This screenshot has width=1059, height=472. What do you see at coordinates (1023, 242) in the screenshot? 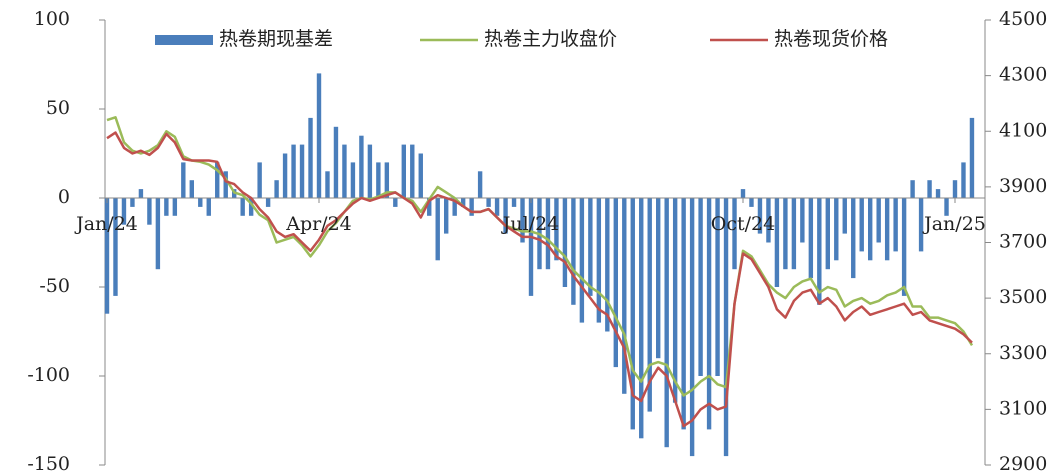
I see `y2-tick-label: 3700` at bounding box center [1023, 242].